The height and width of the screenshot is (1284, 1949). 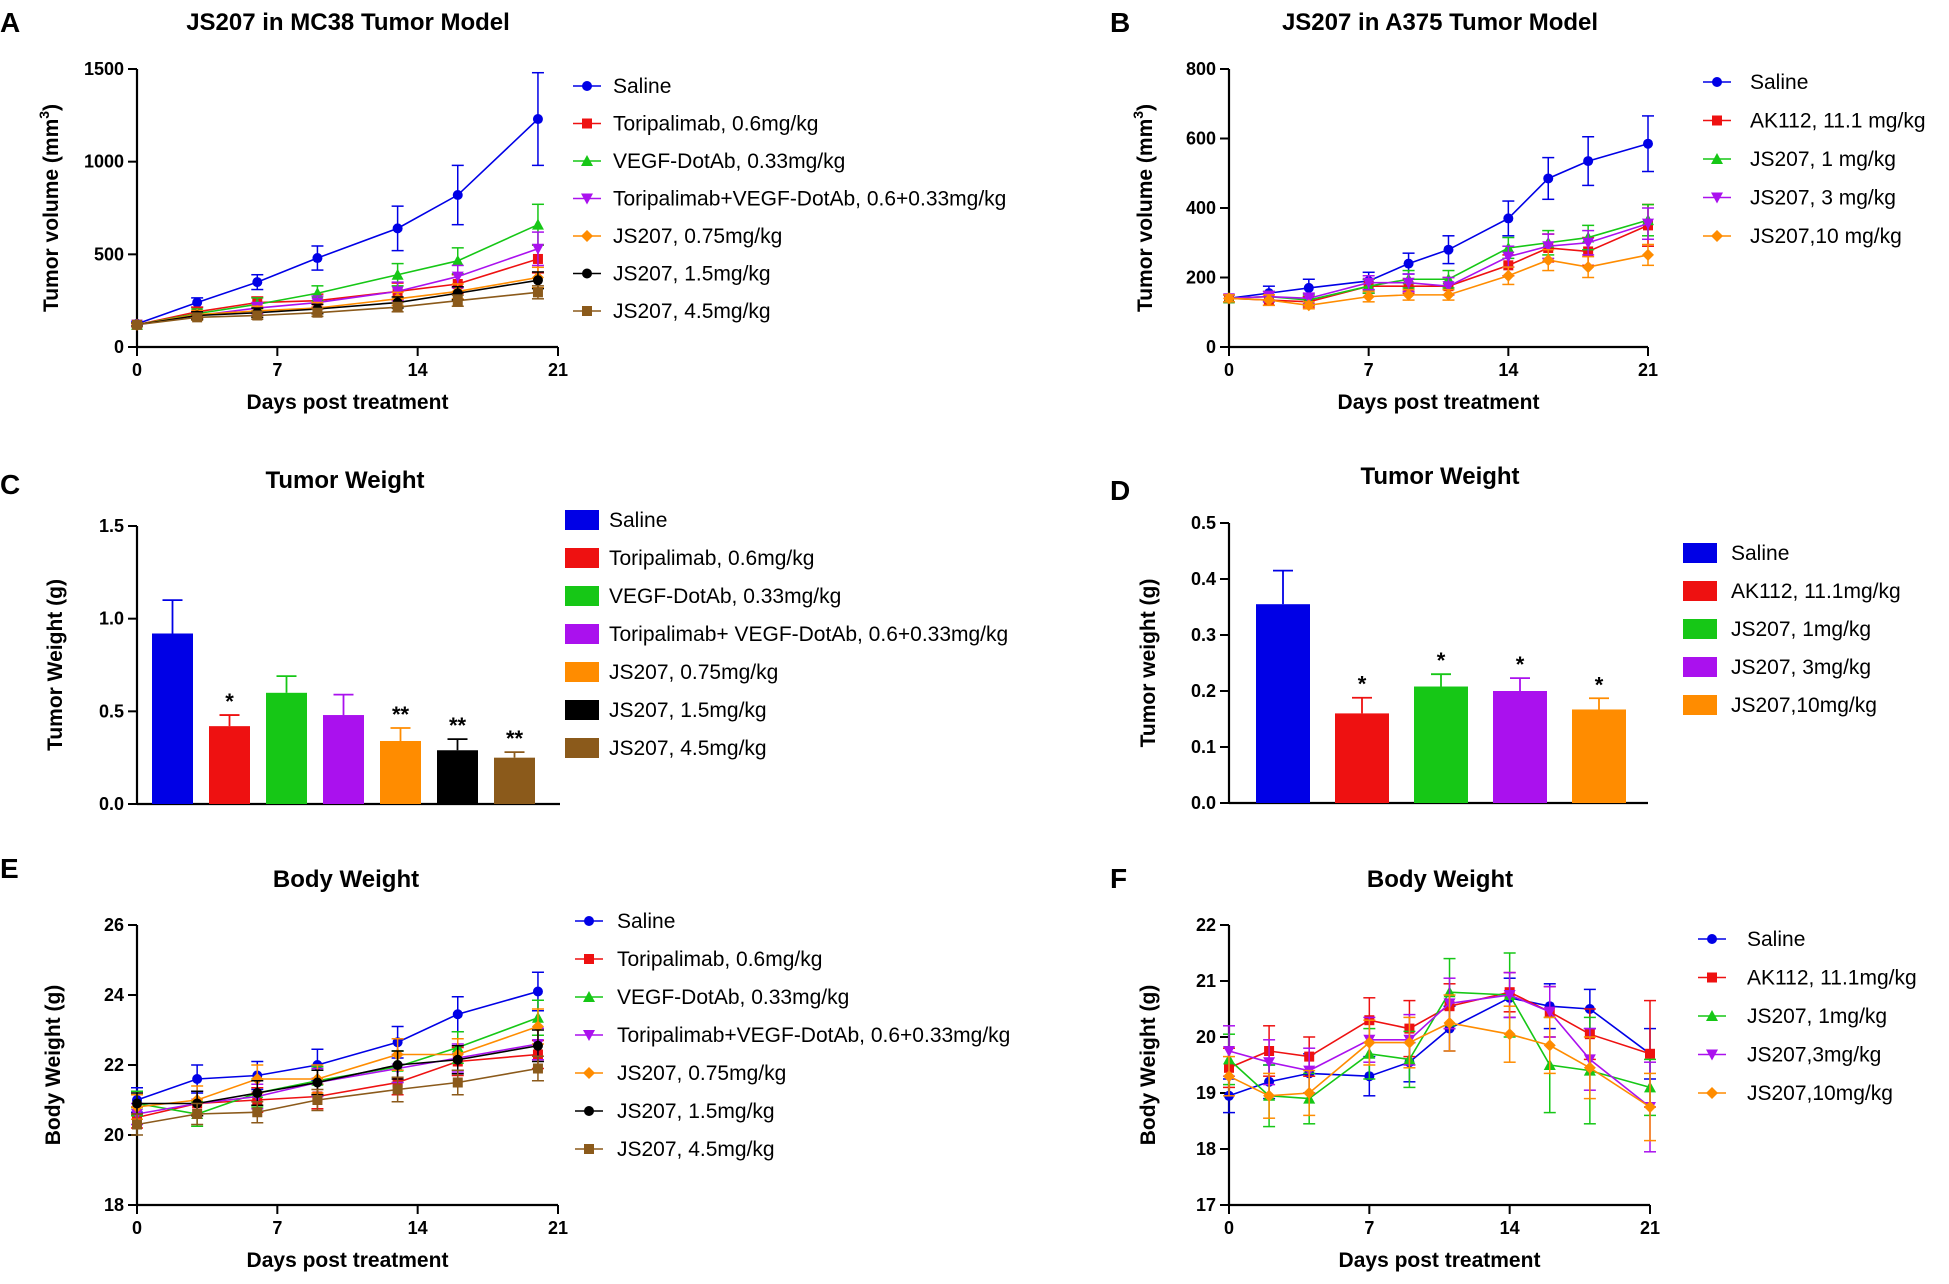 I want to click on legend-label: JS207, 3mg/kg, so click(x=1801, y=667).